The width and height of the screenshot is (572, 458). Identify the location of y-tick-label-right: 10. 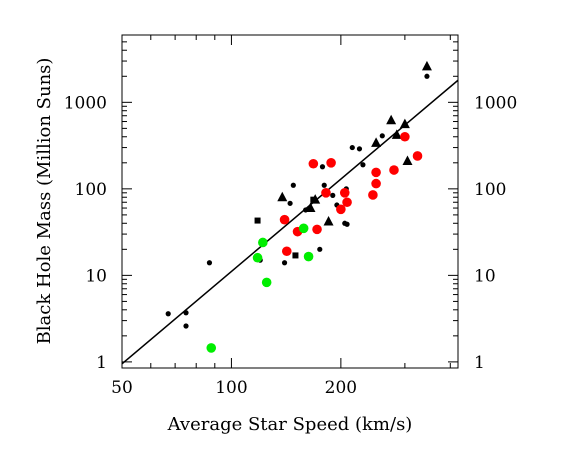
(485, 276).